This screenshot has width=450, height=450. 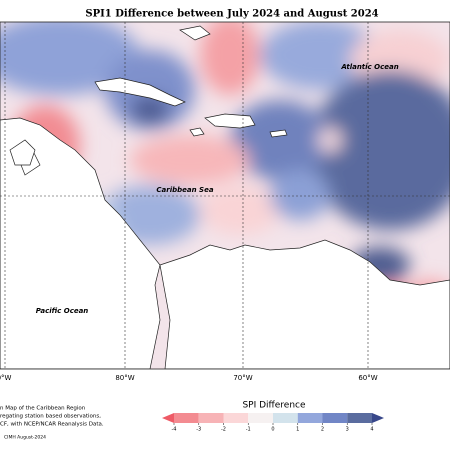 What do you see at coordinates (248, 430) in the screenshot?
I see `colorbar-tick-label: -1` at bounding box center [248, 430].